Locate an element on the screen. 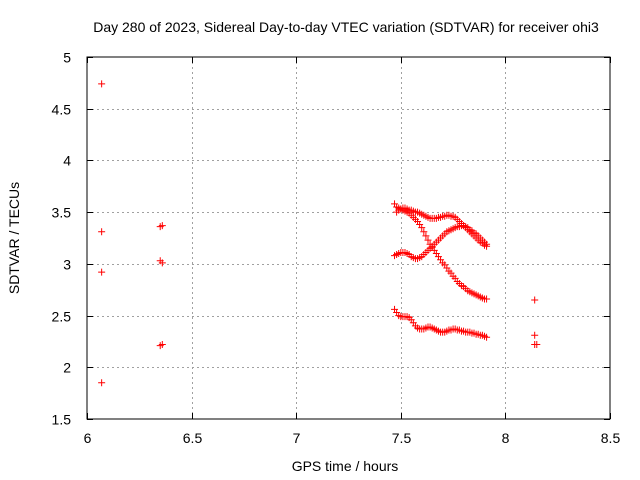 Image resolution: width=640 pixels, height=480 pixels. x-tick-label: 7 is located at coordinates (297, 438).